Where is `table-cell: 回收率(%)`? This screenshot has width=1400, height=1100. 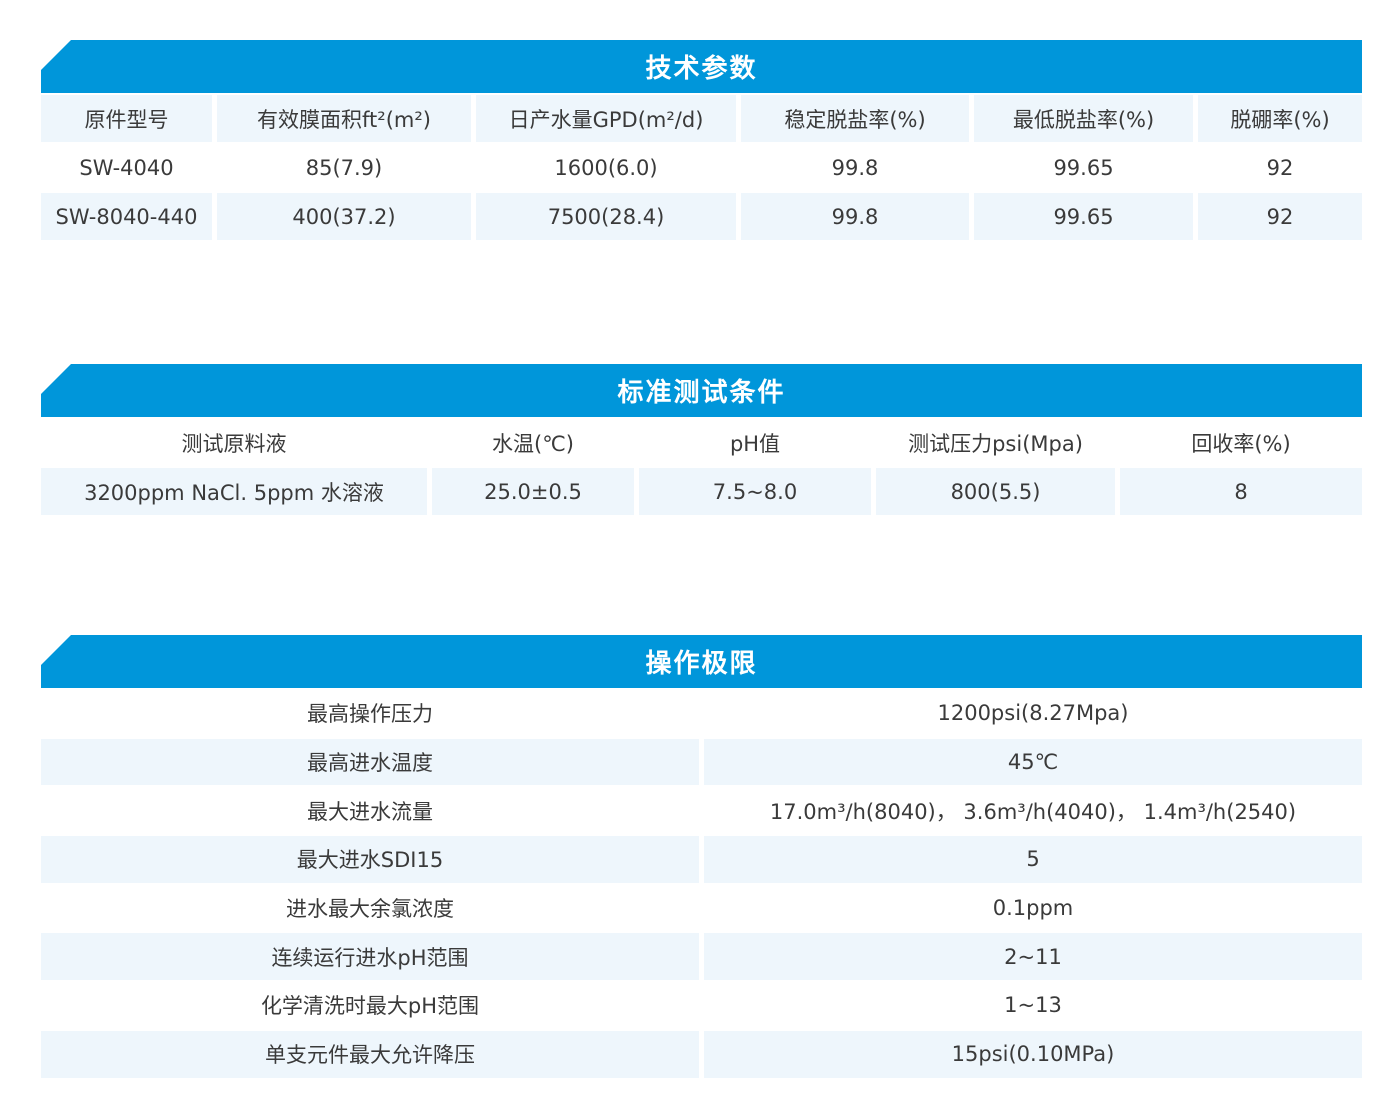 table-cell: 回收率(%) is located at coordinates (1241, 443).